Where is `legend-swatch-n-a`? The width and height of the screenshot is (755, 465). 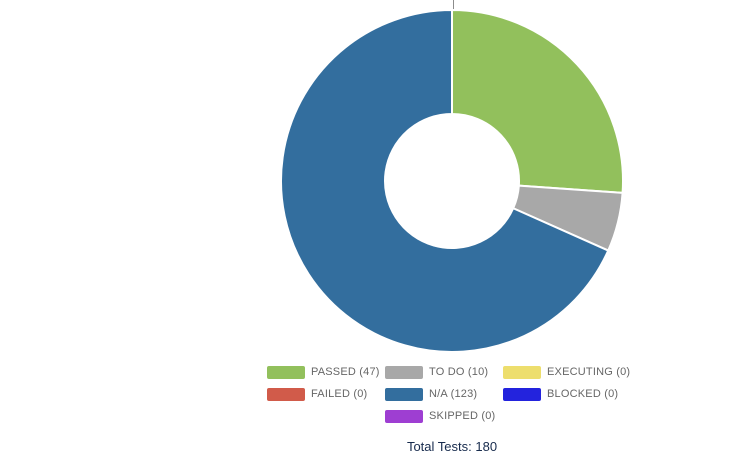 legend-swatch-n-a is located at coordinates (404, 394).